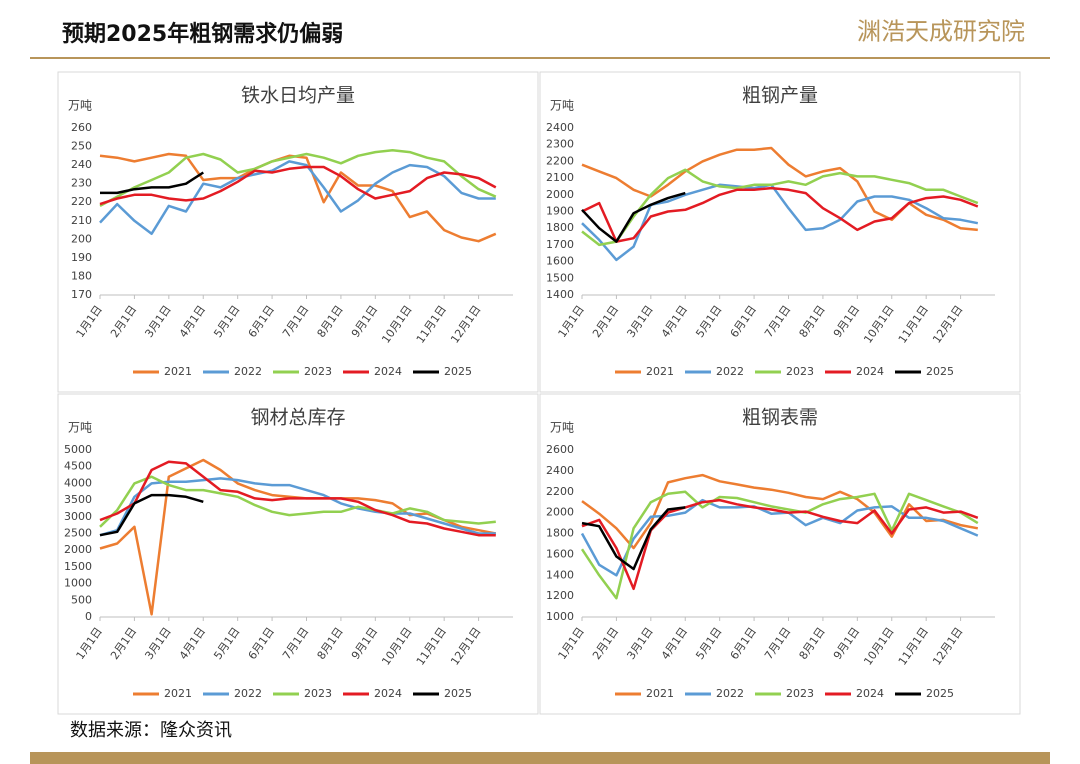 The width and height of the screenshot is (1080, 764). What do you see at coordinates (81, 164) in the screenshot?
I see `y-tick-label: 240` at bounding box center [81, 164].